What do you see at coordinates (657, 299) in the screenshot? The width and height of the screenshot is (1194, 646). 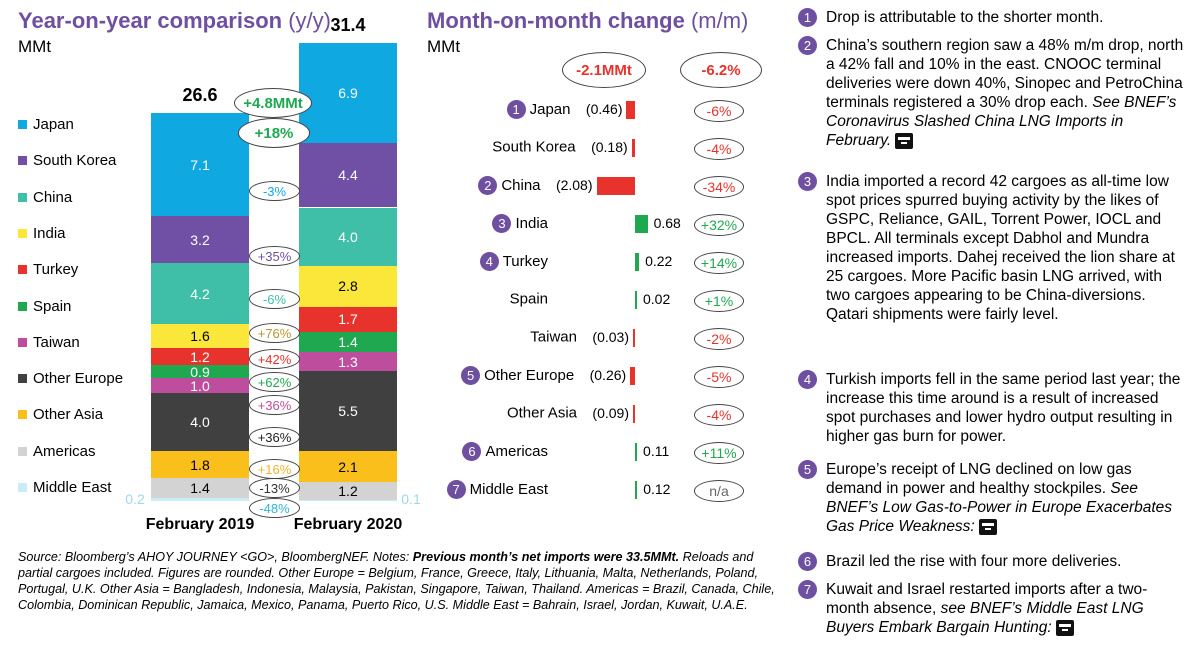 I see `mom-value-label: 0.02` at bounding box center [657, 299].